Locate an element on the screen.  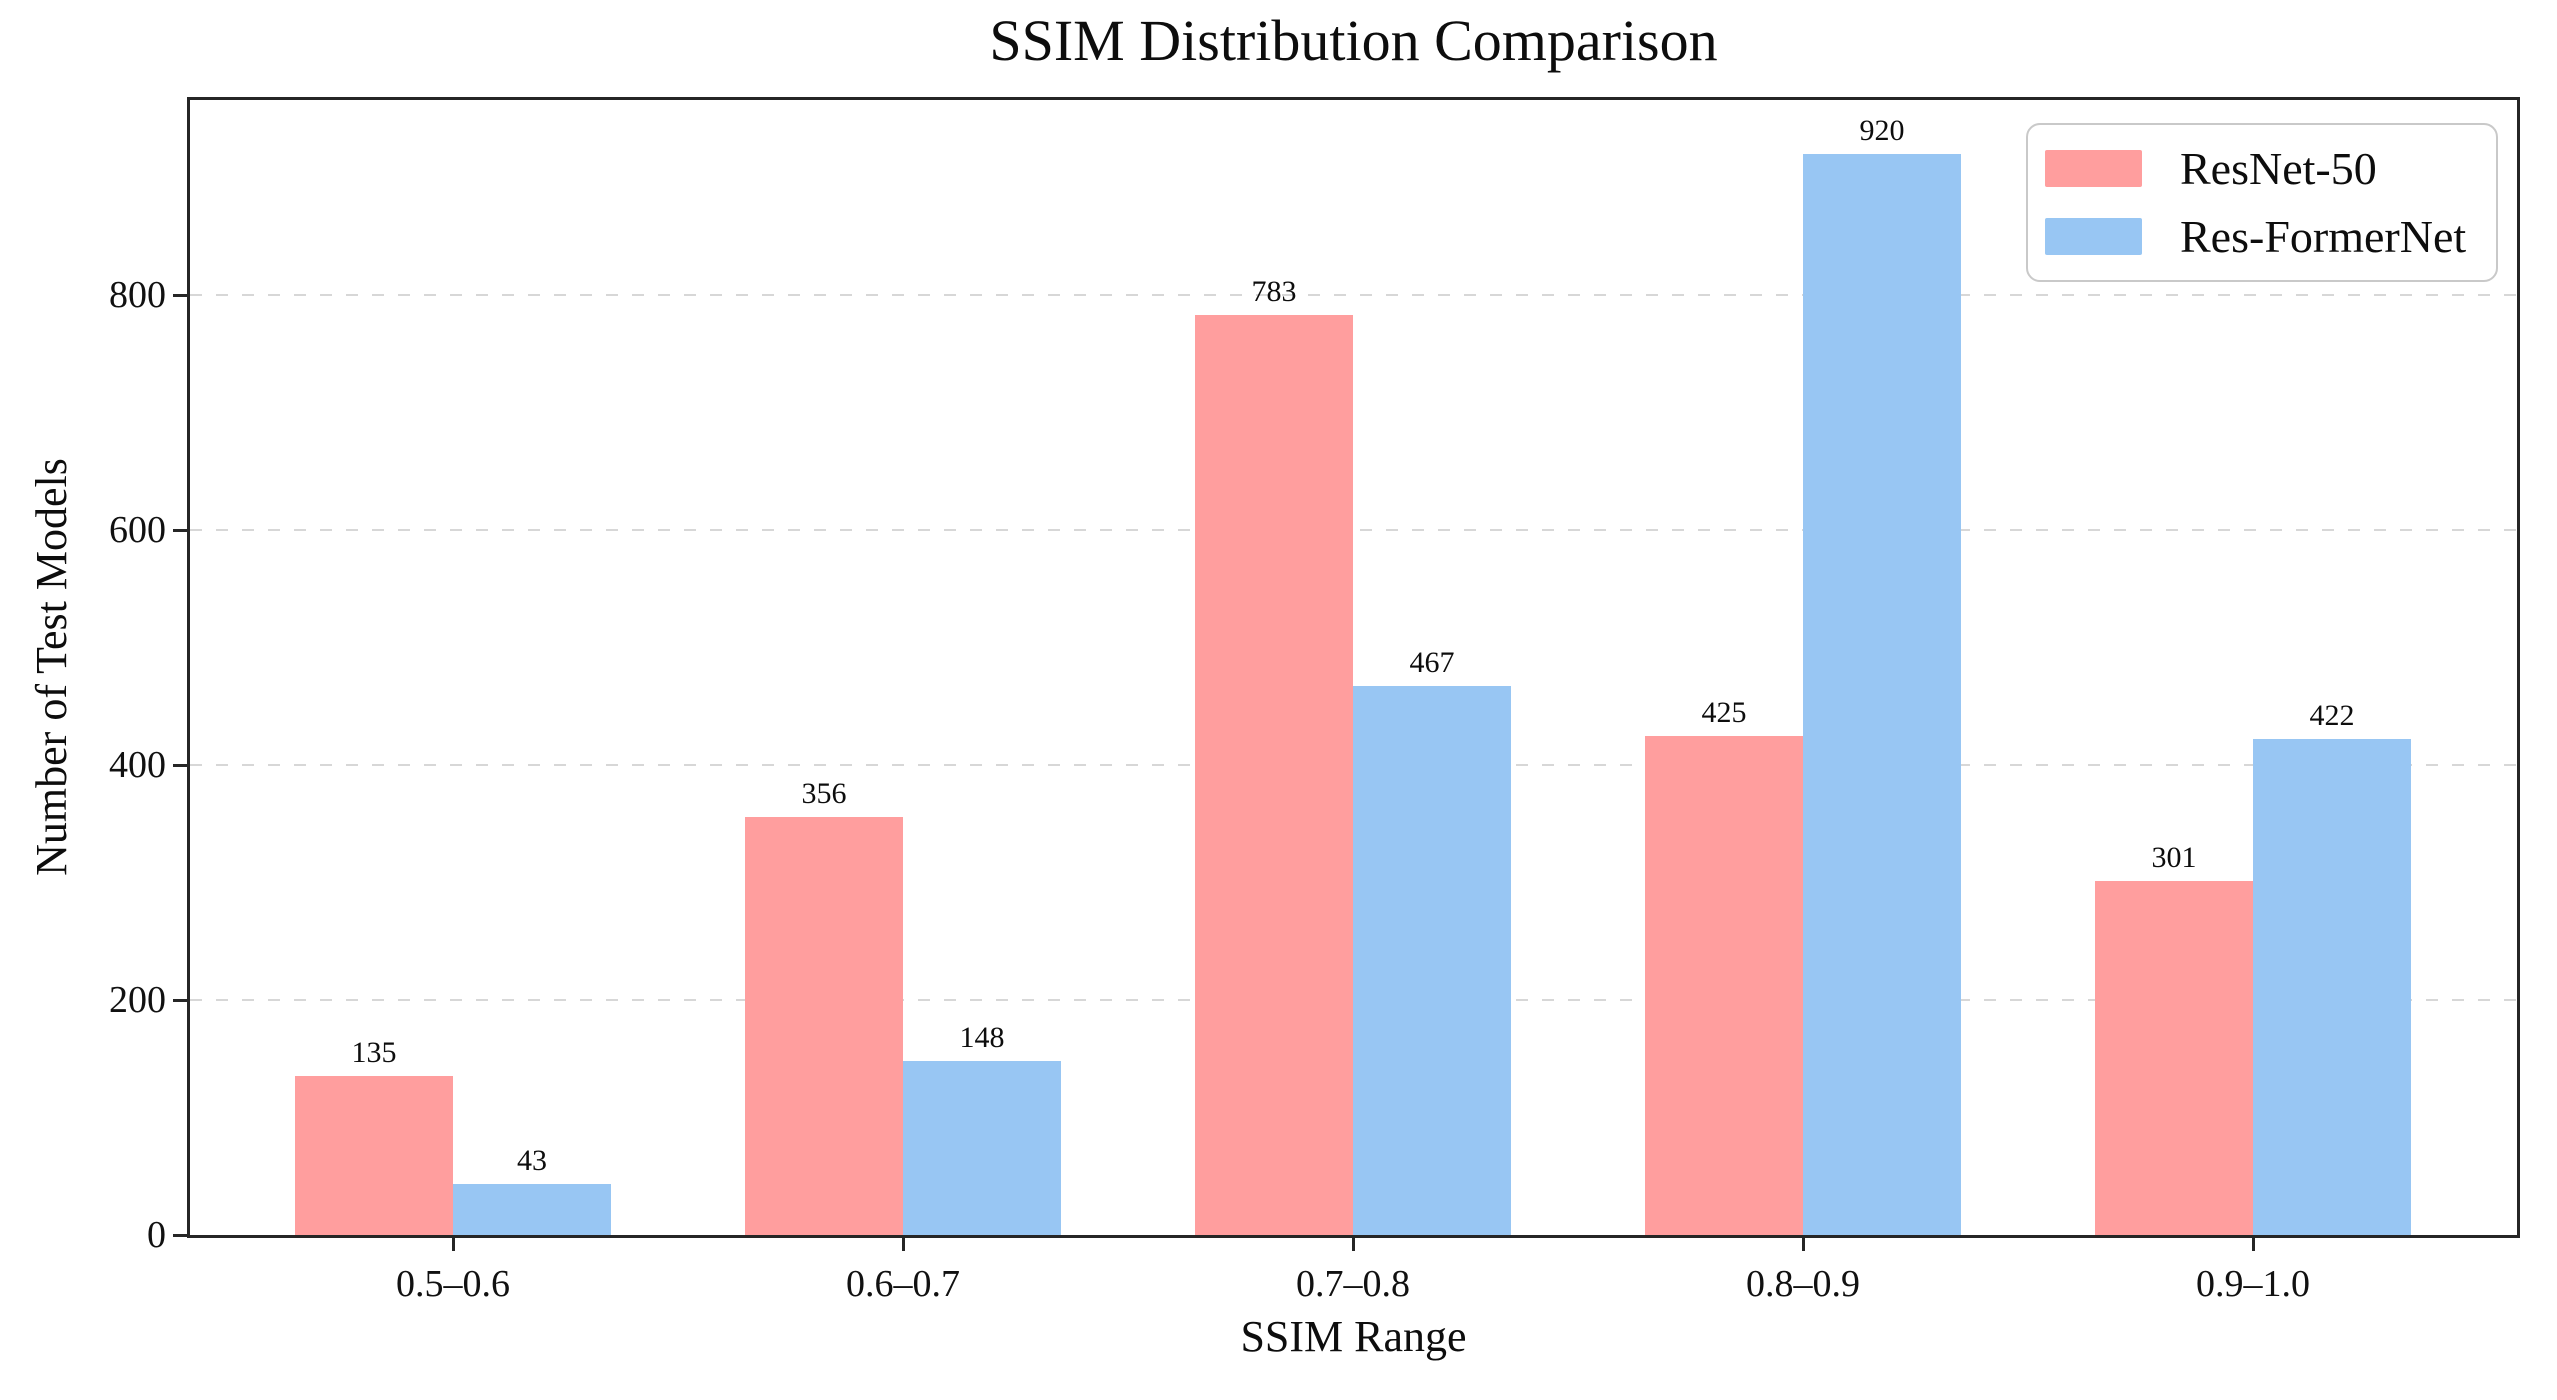
bar-value-label: 783 is located at coordinates (1274, 292).